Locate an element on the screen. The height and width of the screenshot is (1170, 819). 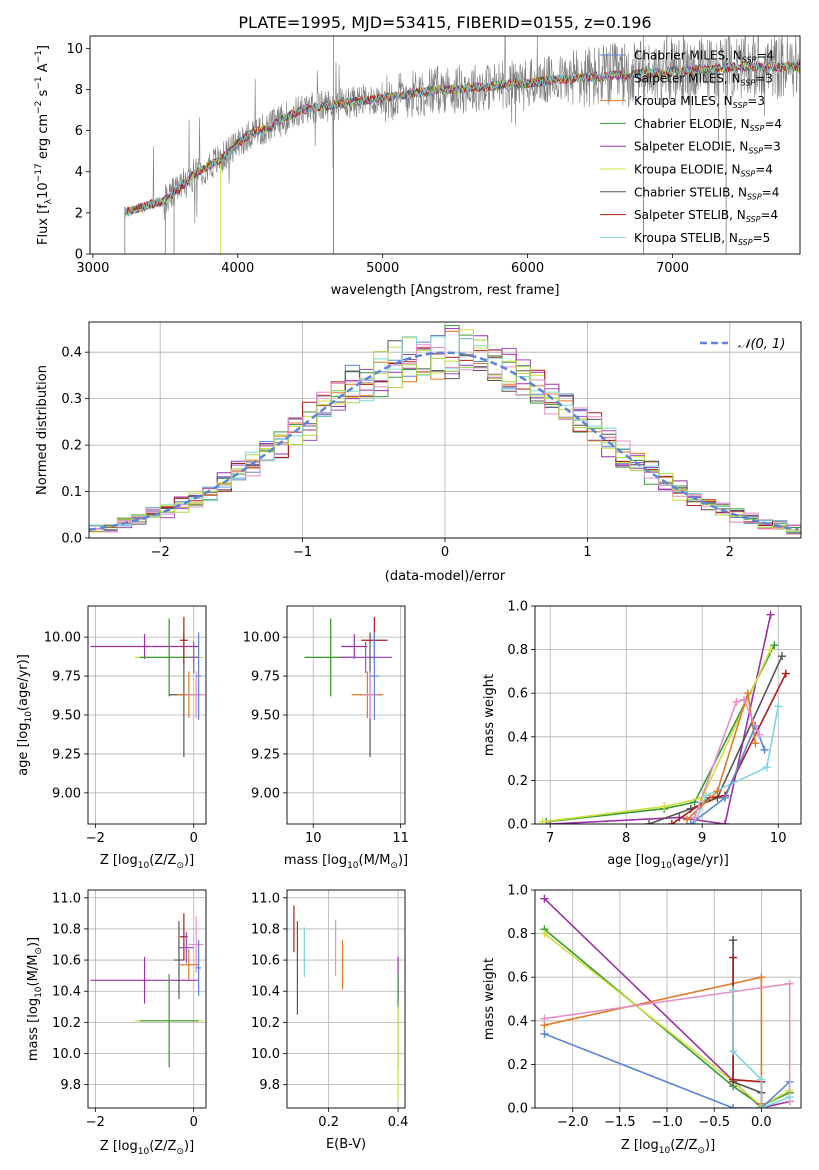
x-tick-label: −1 is located at coordinates (302, 552).